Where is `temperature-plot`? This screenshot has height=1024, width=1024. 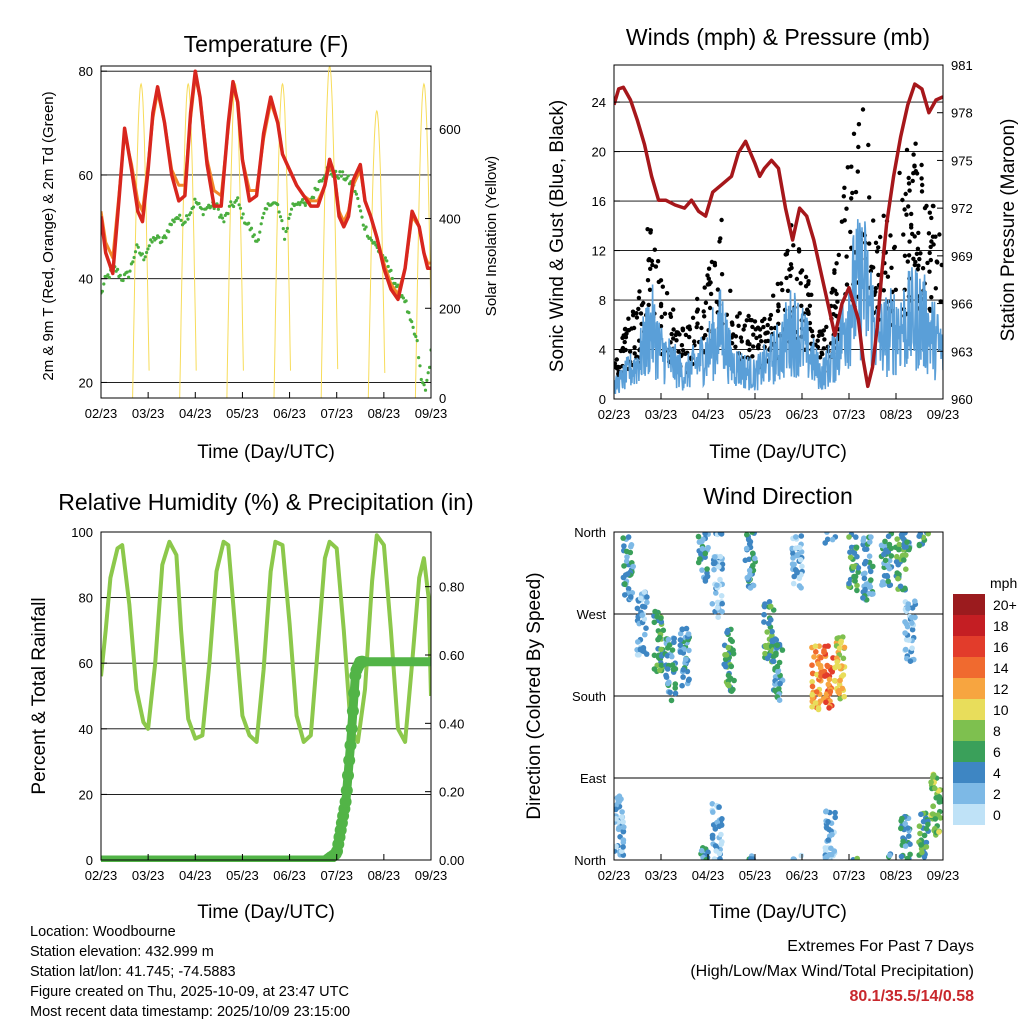 temperature-plot is located at coordinates (266, 232).